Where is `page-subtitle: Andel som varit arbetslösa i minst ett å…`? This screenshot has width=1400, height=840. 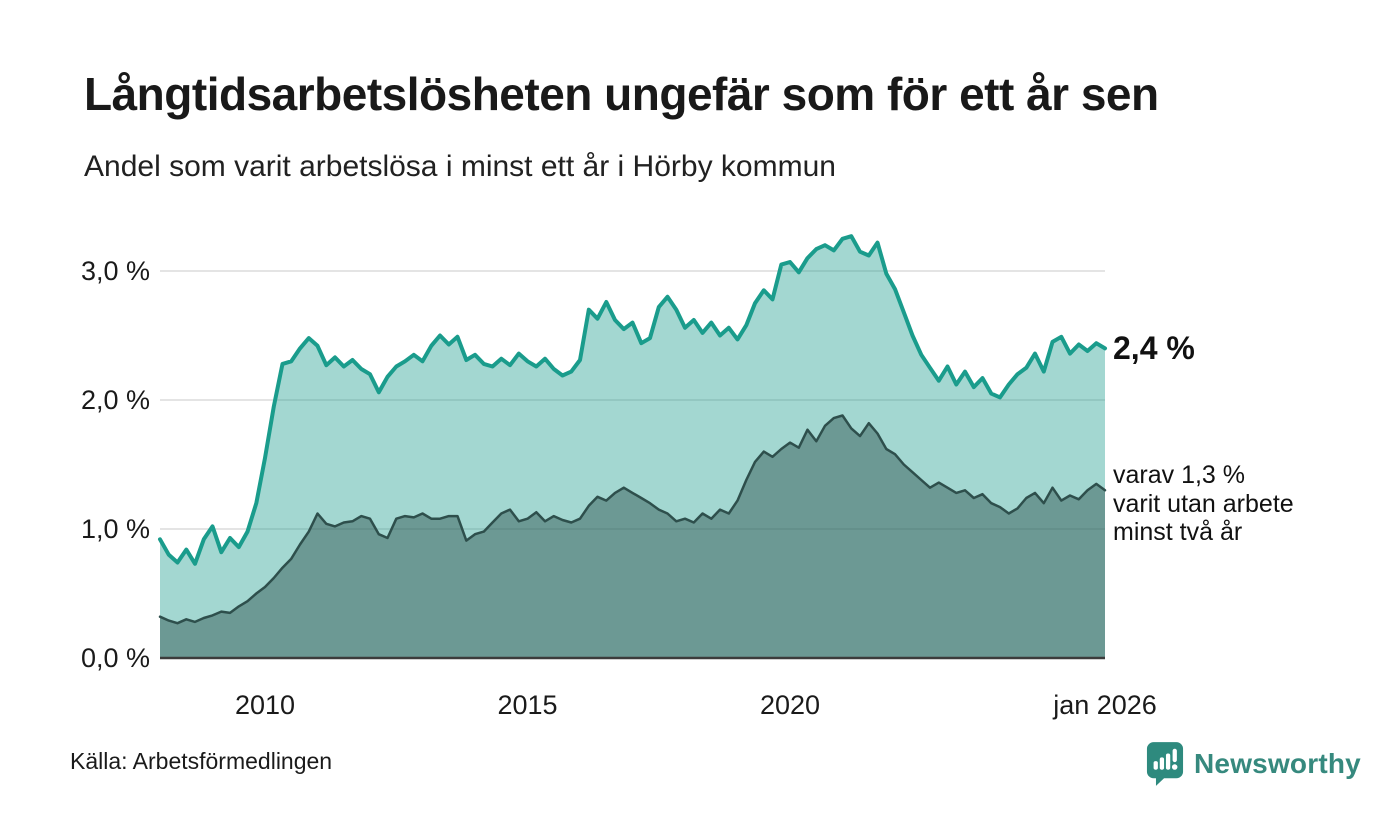
page-subtitle: Andel som varit arbetslösa i minst ett å… is located at coordinates (460, 166).